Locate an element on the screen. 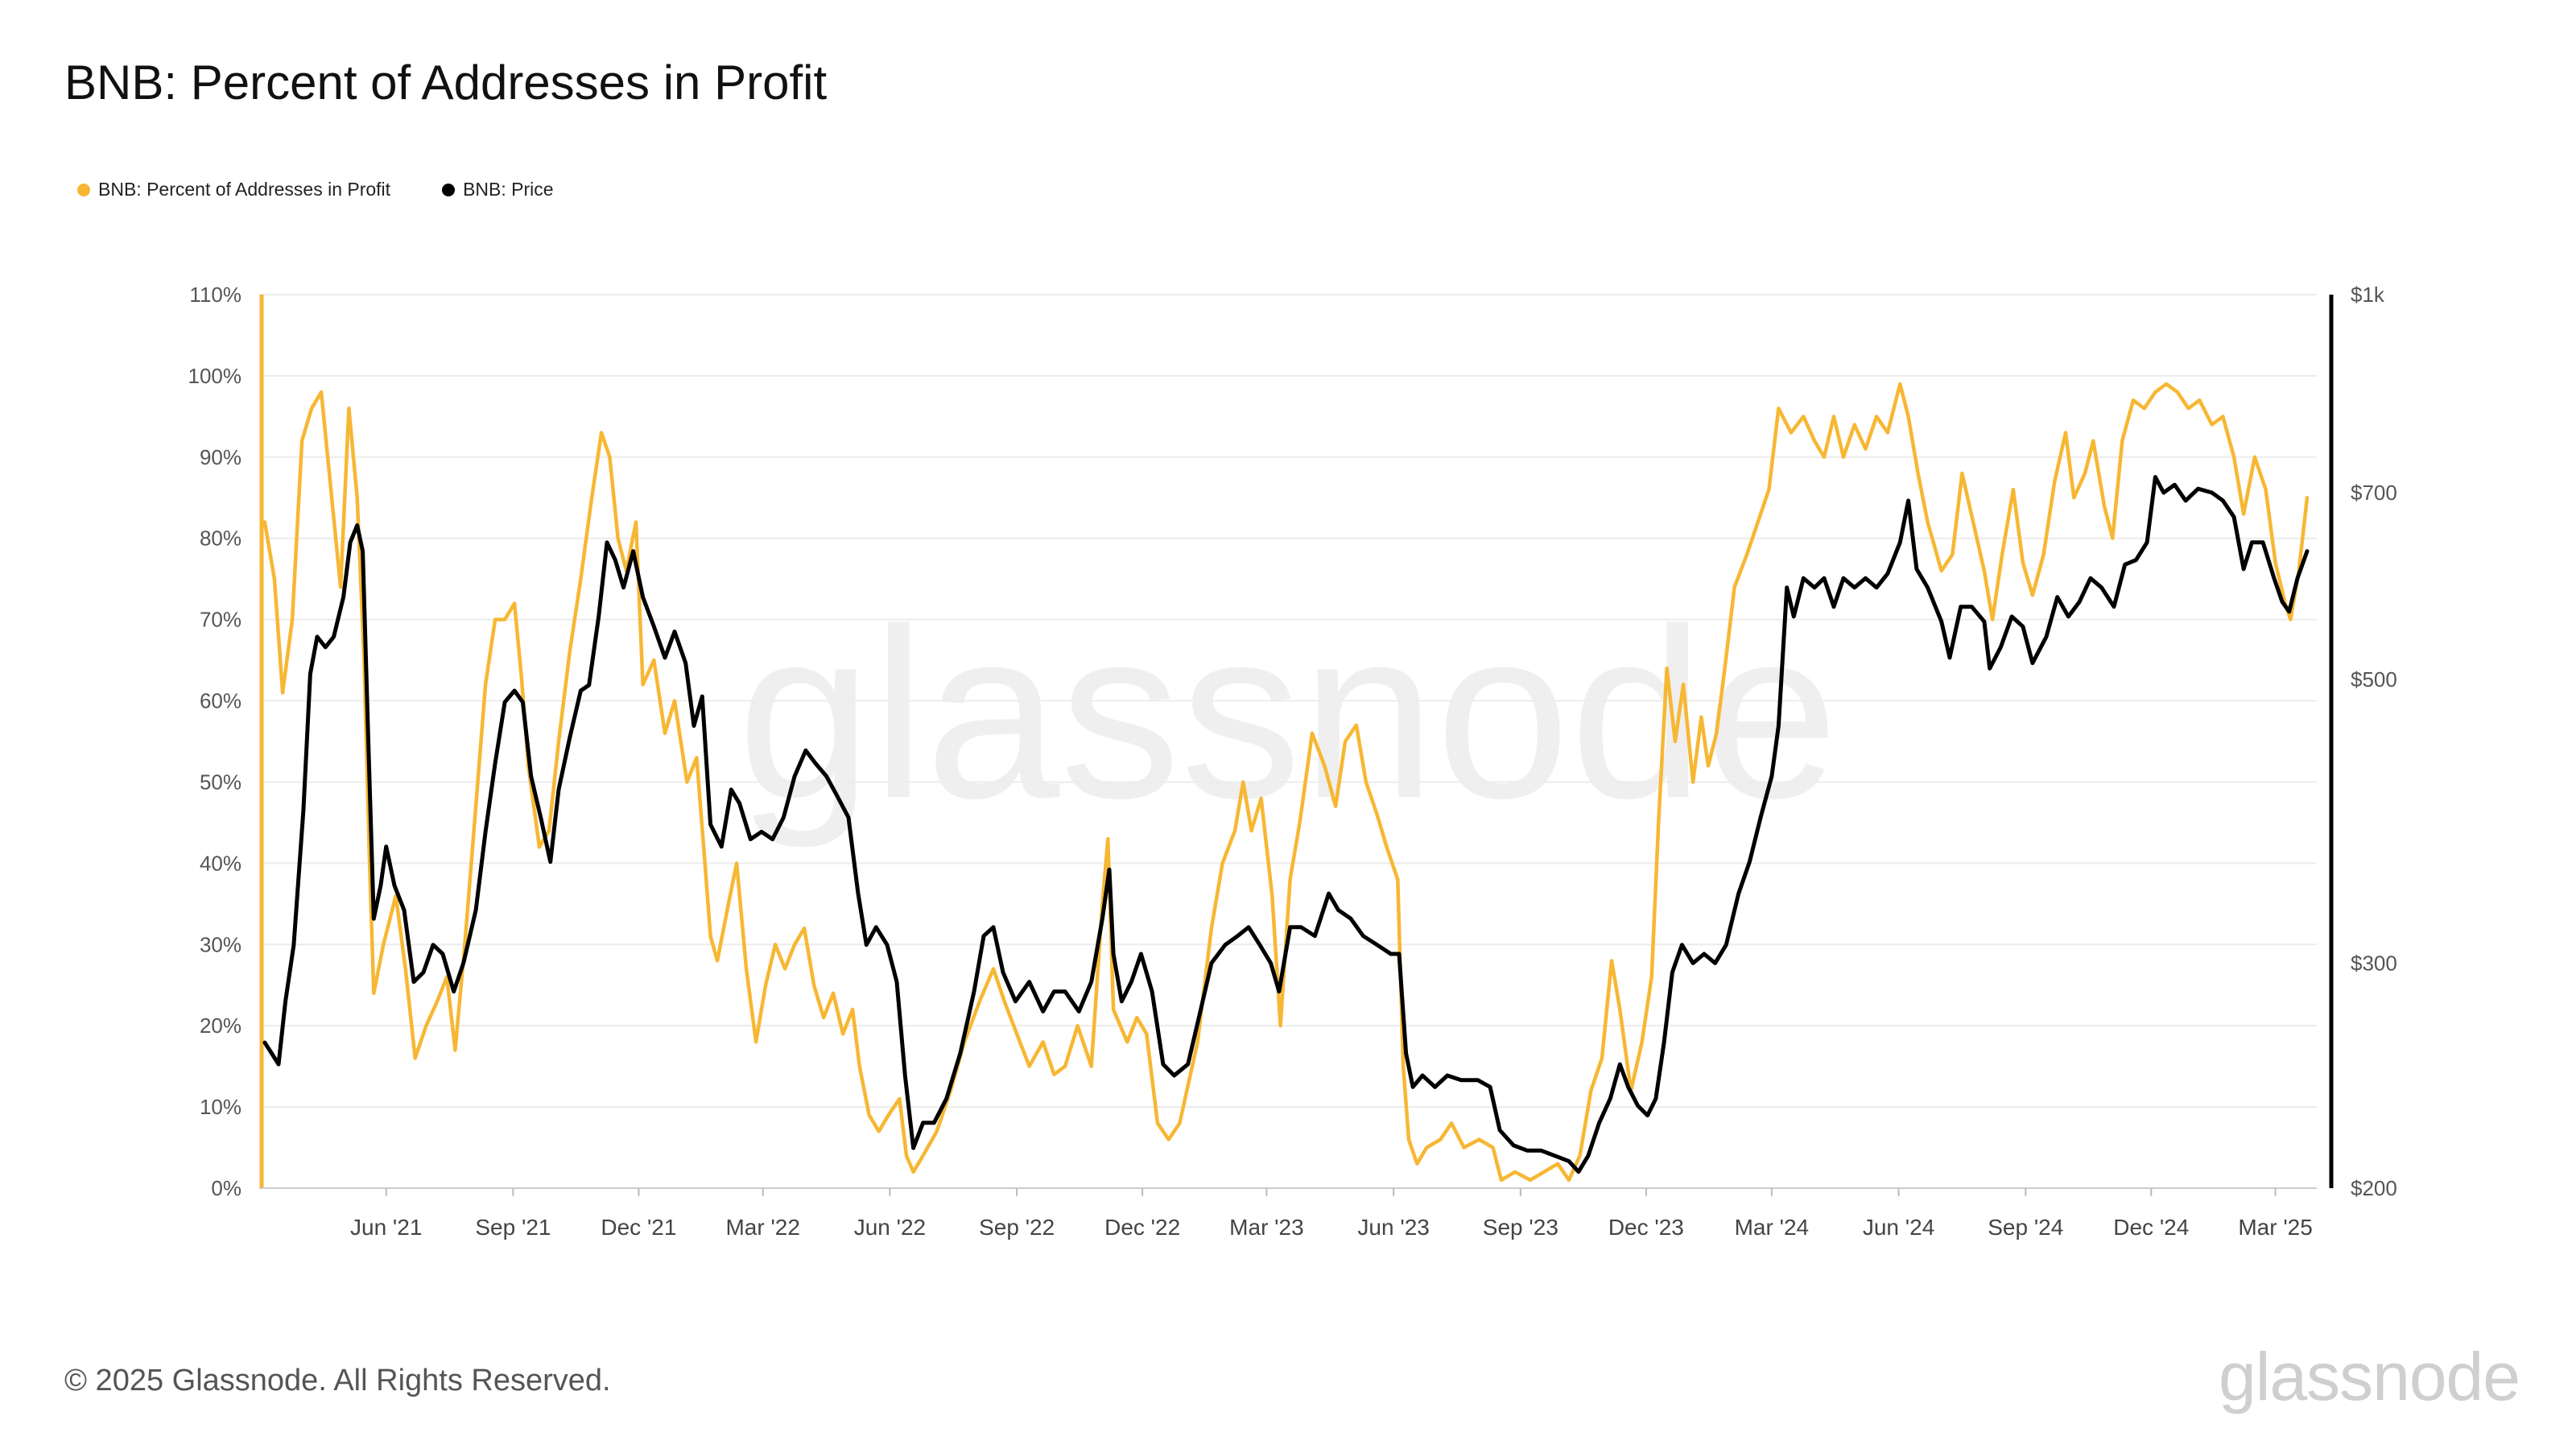  x-tick-label: Jun '21 is located at coordinates (386, 1227).